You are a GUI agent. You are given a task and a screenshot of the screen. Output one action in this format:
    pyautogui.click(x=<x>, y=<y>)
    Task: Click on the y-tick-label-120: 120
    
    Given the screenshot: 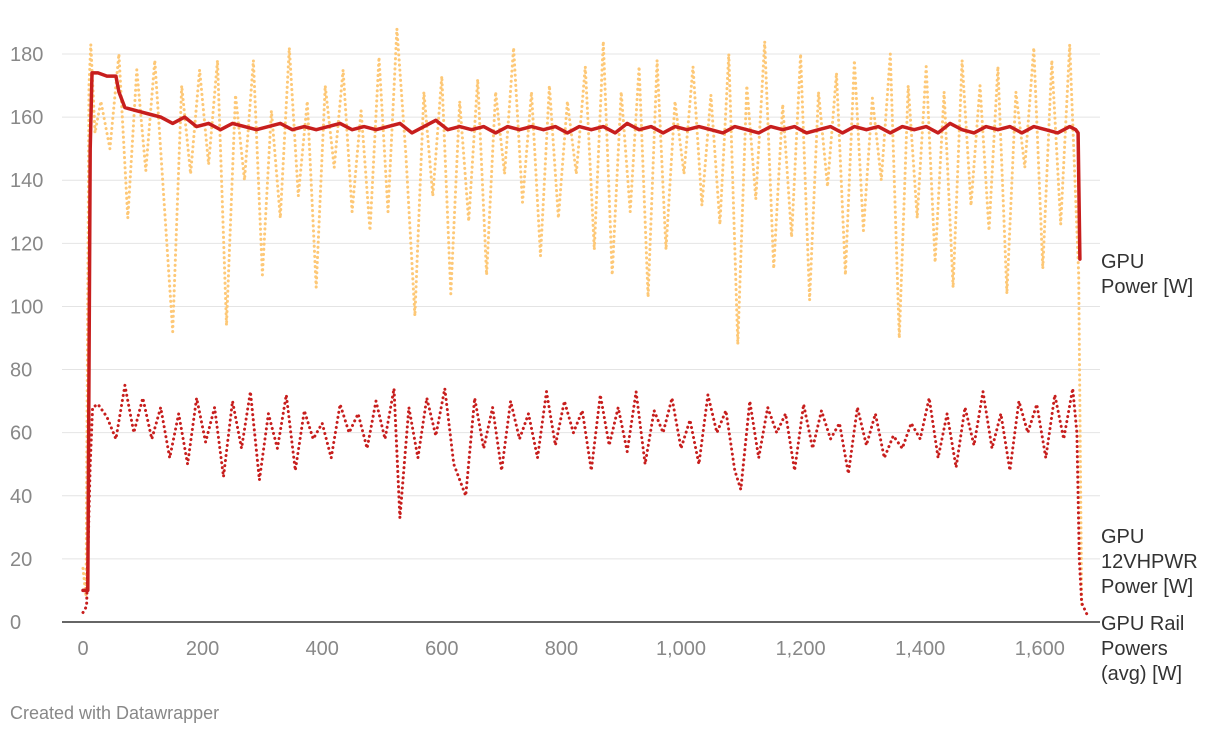 What is the action you would take?
    pyautogui.click(x=26, y=244)
    